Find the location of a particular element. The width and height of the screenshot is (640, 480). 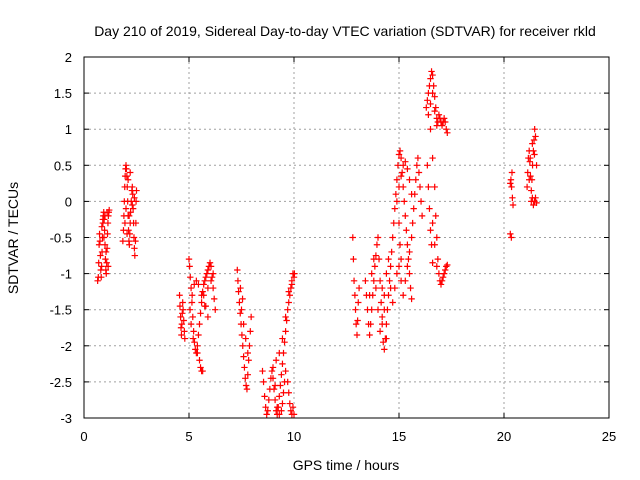

y-tick-label: -2 is located at coordinates (66, 346).